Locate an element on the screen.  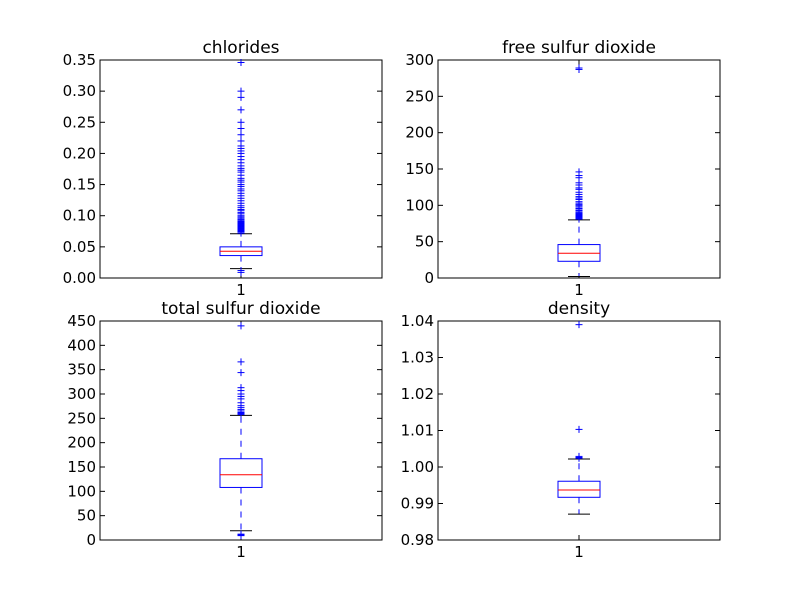
chart-title: total sulfur dioxide is located at coordinates (240, 309).